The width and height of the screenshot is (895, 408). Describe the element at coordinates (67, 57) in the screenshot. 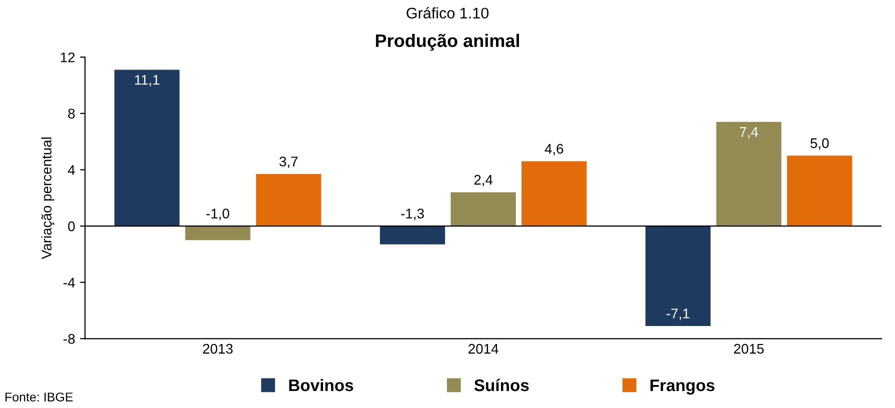

I see `y-tick-label: 12` at that location.